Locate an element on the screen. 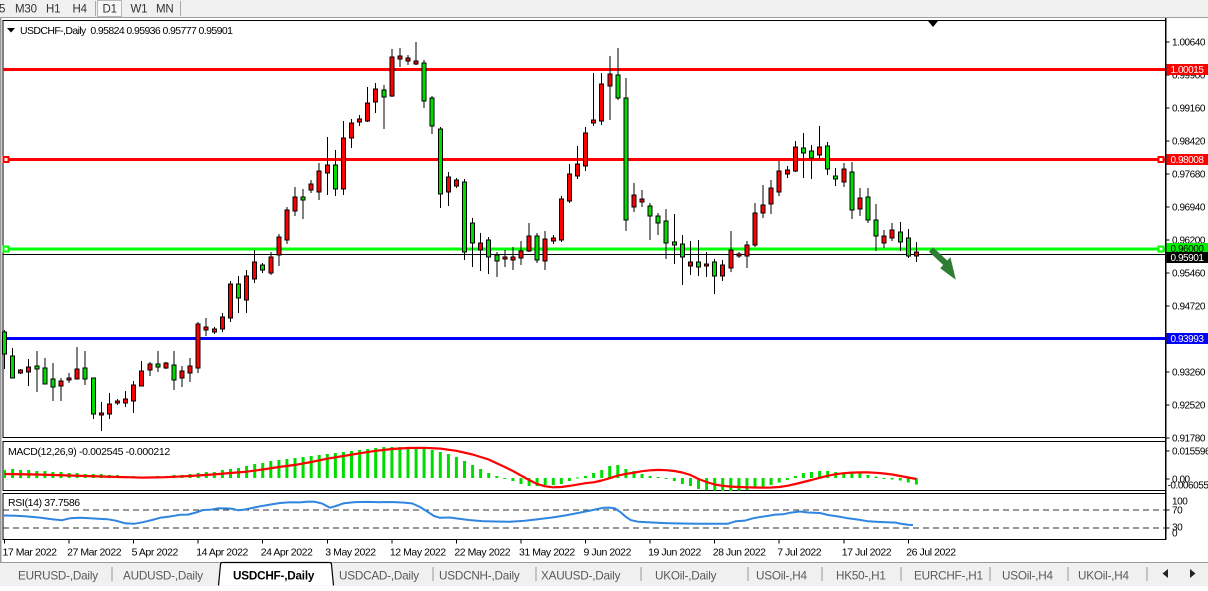 This screenshot has width=1208, height=591. svg-text: USDCHF-,Daily is located at coordinates (274, 576).